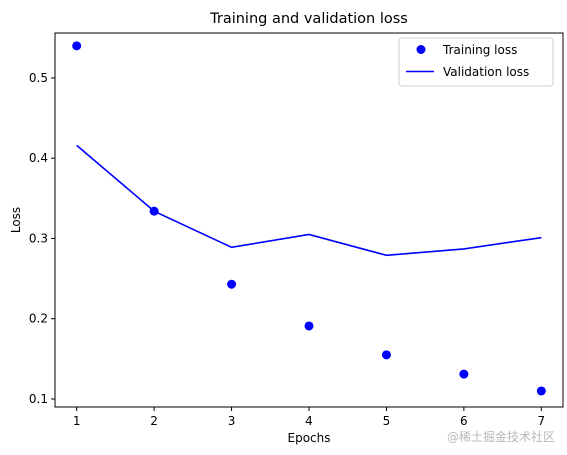 Image resolution: width=567 pixels, height=455 pixels. What do you see at coordinates (38, 399) in the screenshot?
I see `y-tick-label: 0.1` at bounding box center [38, 399].